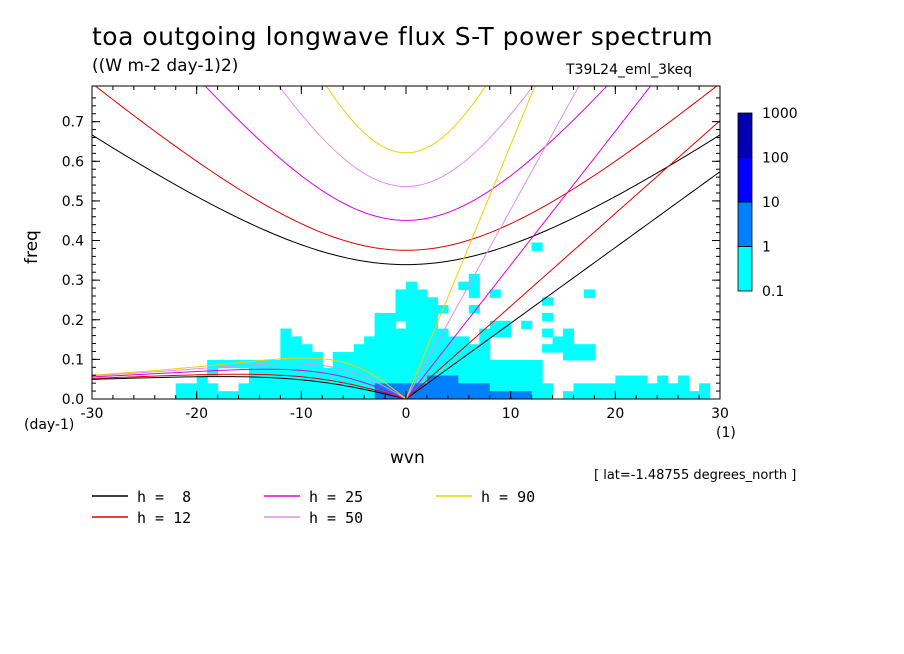 Image resolution: width=904 pixels, height=654 pixels. What do you see at coordinates (615, 414) in the screenshot?
I see `x-tick-label: 20` at bounding box center [615, 414].